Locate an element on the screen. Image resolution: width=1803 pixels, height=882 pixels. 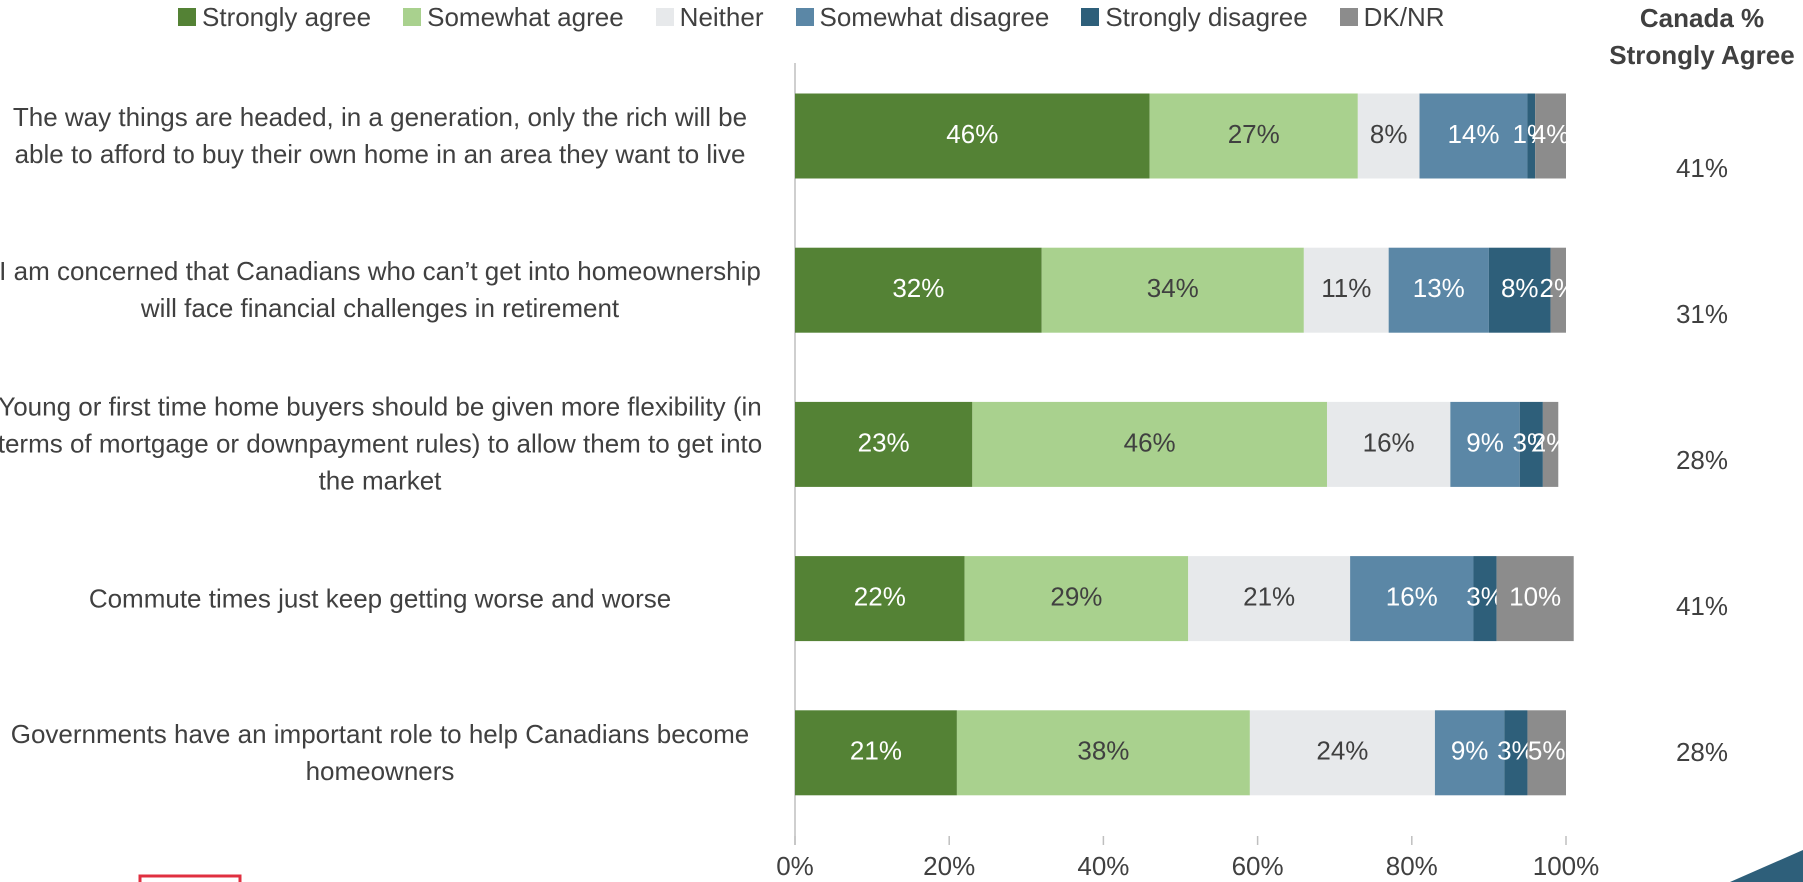
data-label: 14% is located at coordinates (1473, 134).